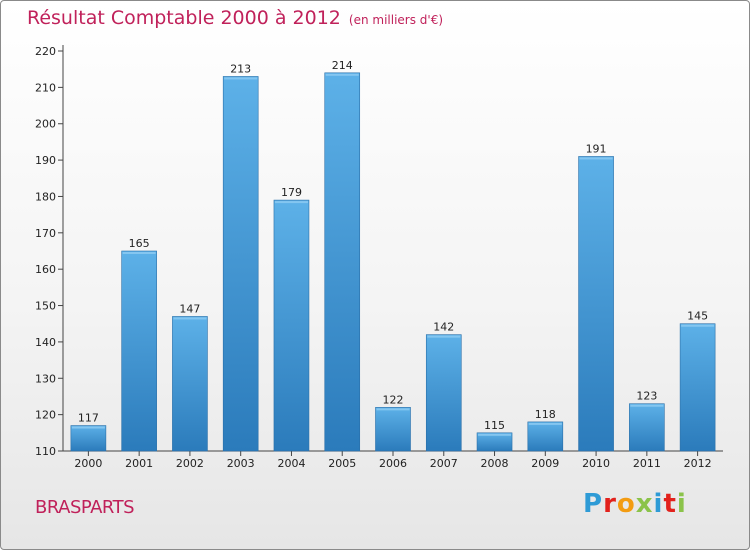 Image resolution: width=750 pixels, height=550 pixels. Describe the element at coordinates (342, 262) in the screenshot. I see `bar-2005` at that location.